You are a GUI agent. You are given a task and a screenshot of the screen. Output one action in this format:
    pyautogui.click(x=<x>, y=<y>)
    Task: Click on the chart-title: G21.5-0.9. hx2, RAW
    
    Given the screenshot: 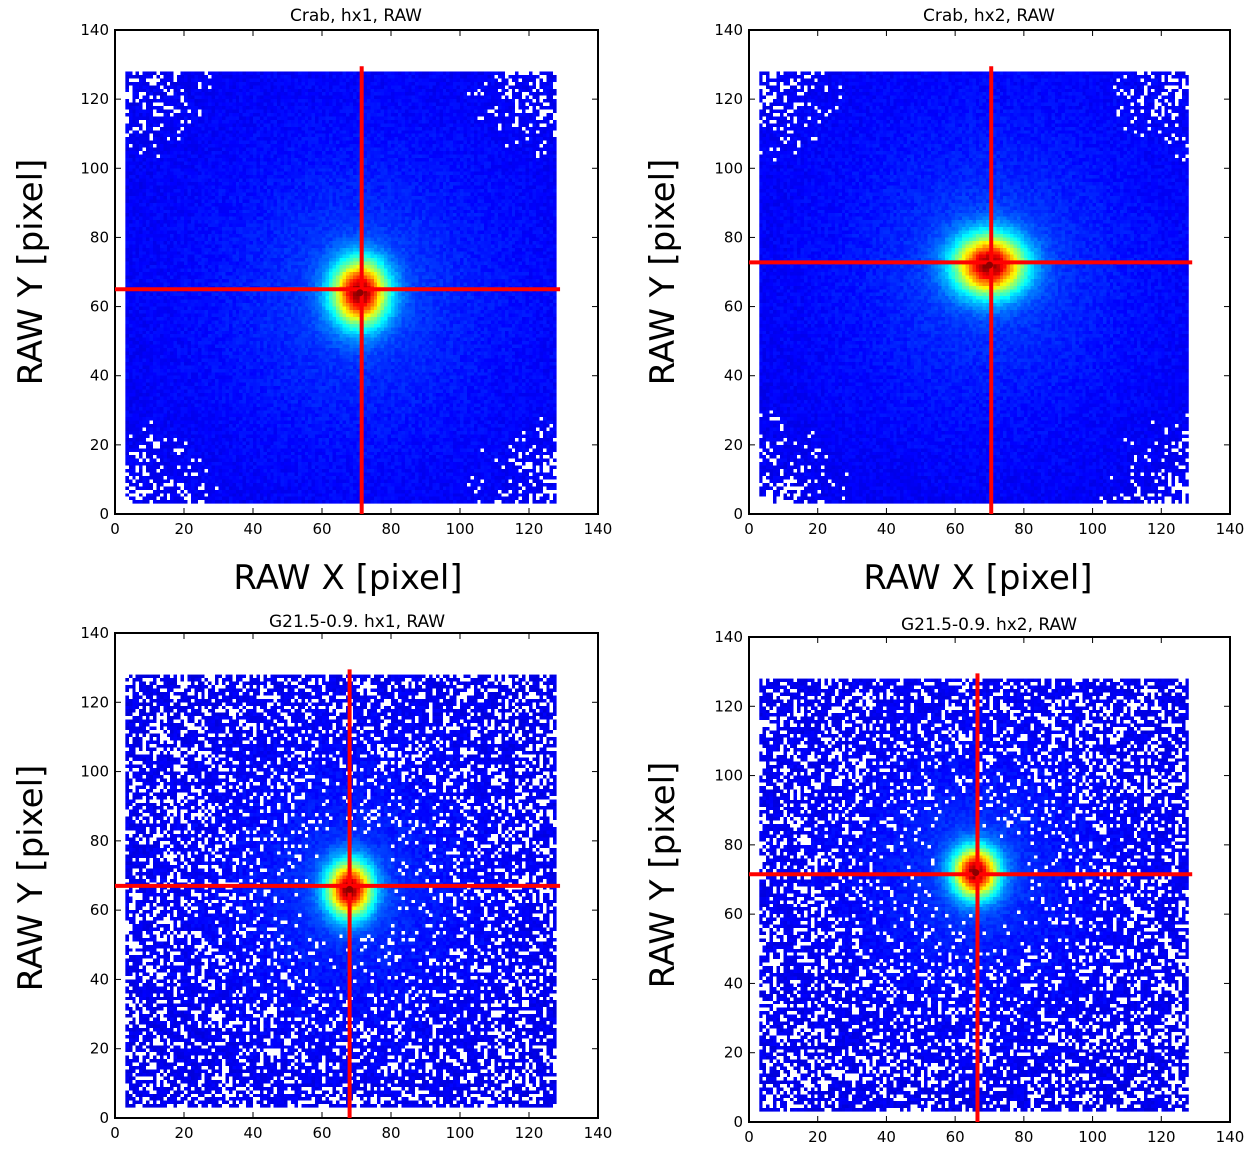 What is the action you would take?
    pyautogui.click(x=989, y=625)
    